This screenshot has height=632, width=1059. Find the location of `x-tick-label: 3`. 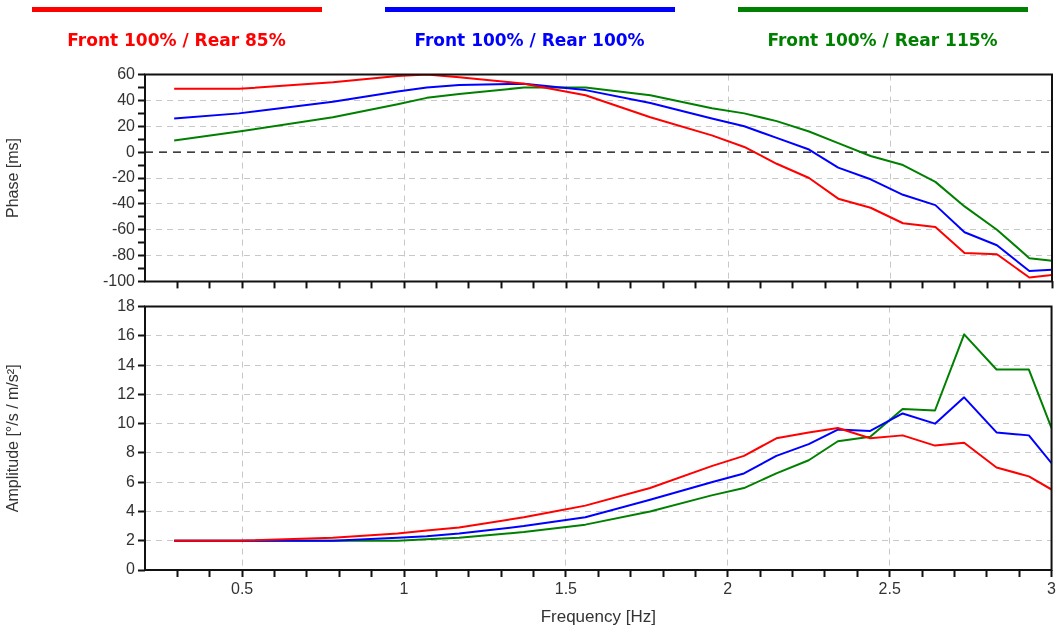

x-tick-label: 3 is located at coordinates (1052, 589).